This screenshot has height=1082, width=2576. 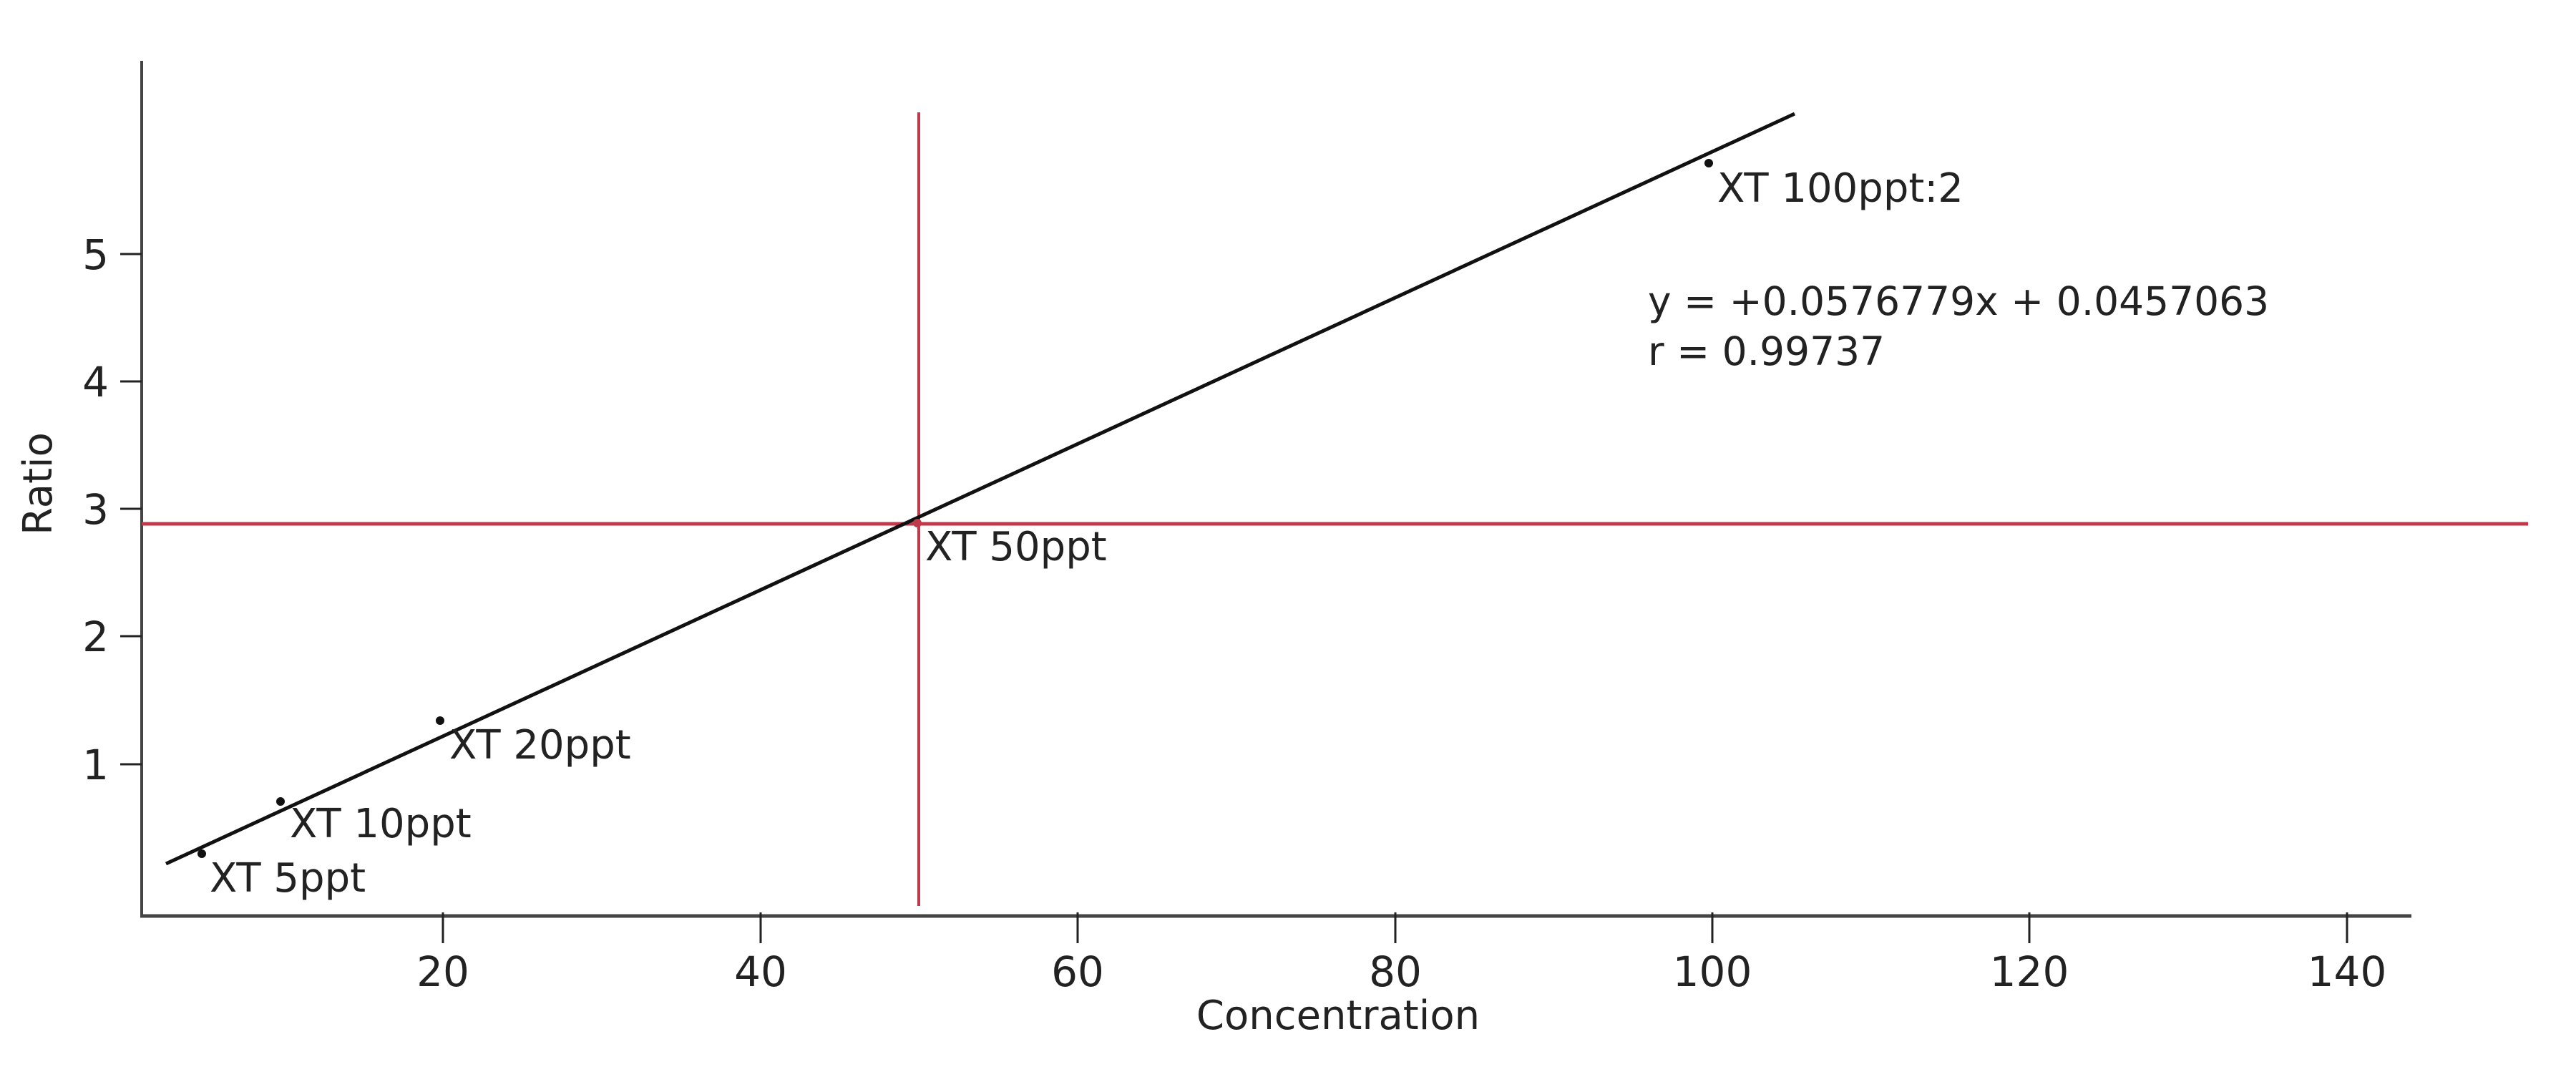 I want to click on label-20ppt: XT 20ppt, so click(x=540, y=745).